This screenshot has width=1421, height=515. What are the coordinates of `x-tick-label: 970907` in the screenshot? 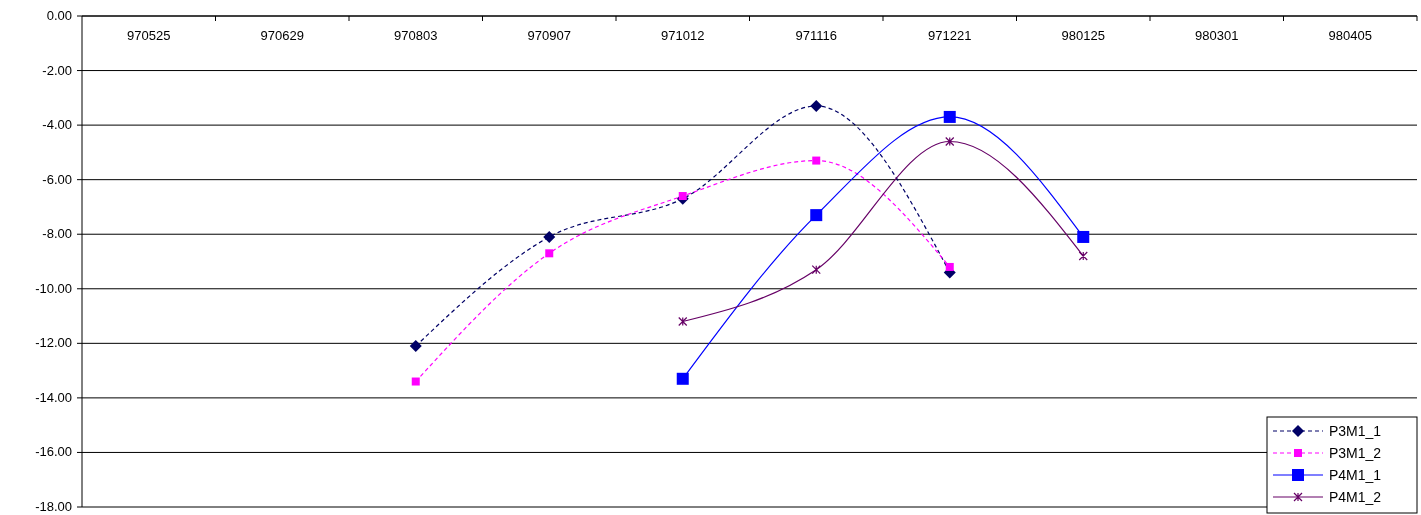 It's located at (549, 35).